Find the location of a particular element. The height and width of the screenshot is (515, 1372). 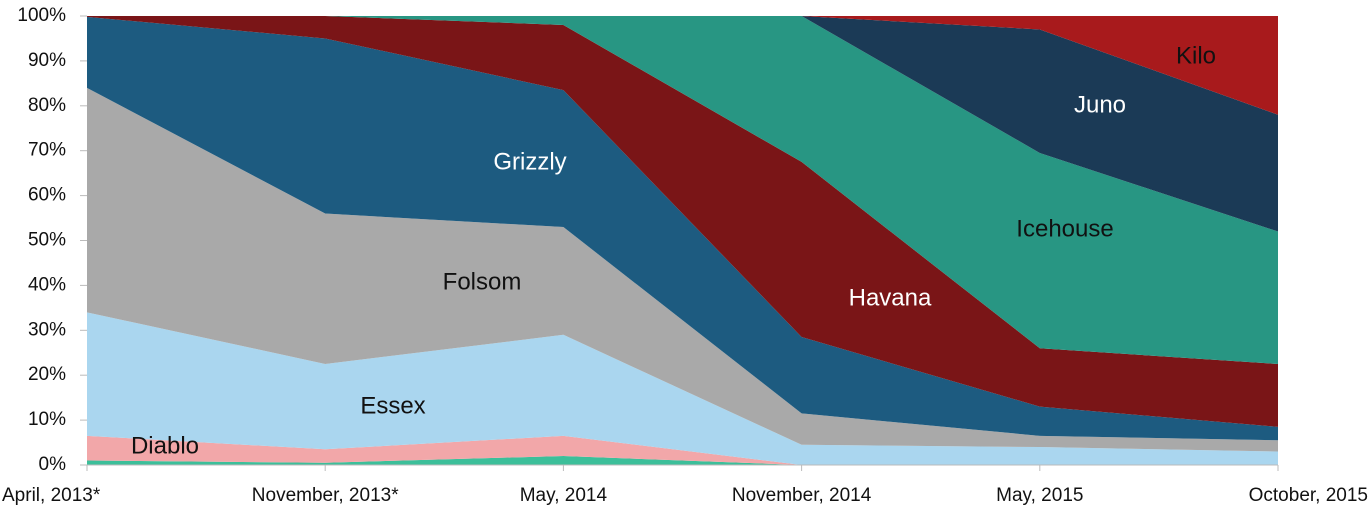

x-tick-label: May, 2015 is located at coordinates (1039, 495).